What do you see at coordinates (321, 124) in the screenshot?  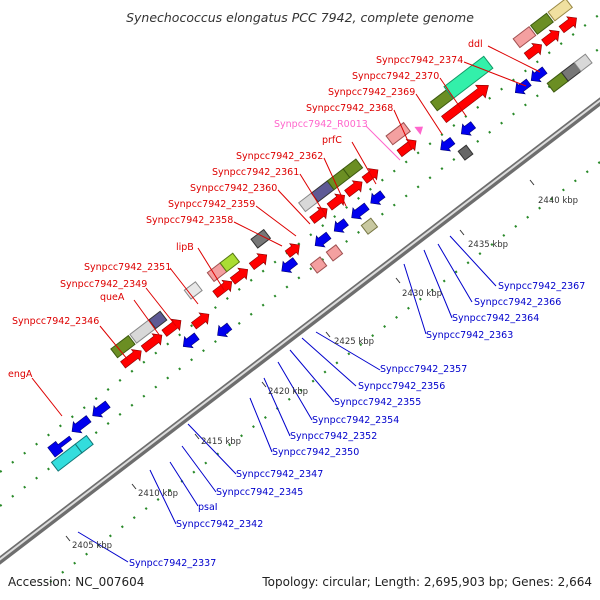 I see `label-R0013: Synpcc7942_R0013` at bounding box center [321, 124].